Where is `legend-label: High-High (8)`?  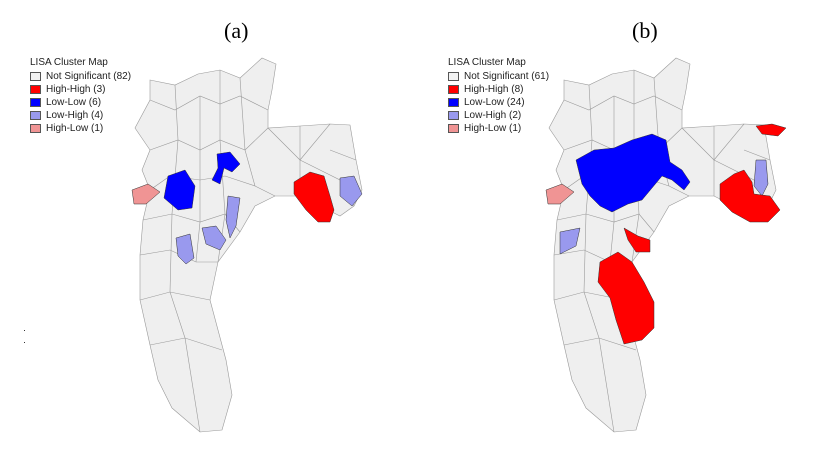 legend-label: High-High (8) is located at coordinates (494, 89).